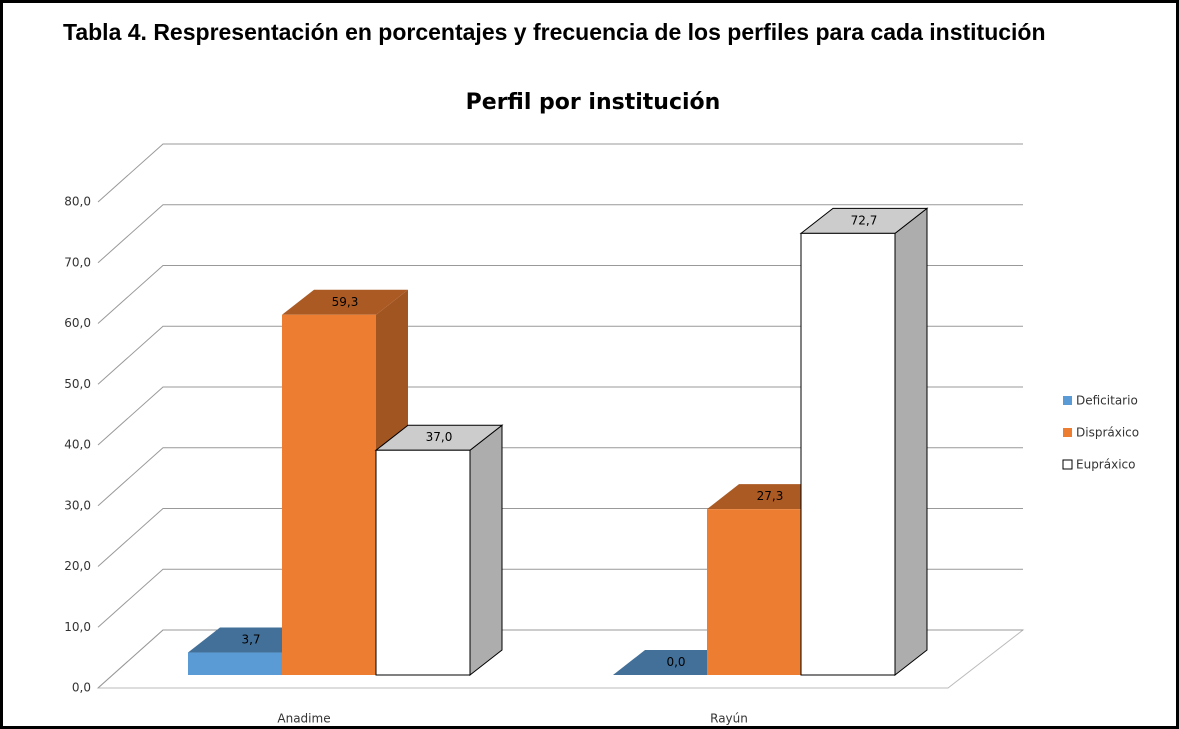 This screenshot has width=1179, height=729. Describe the element at coordinates (77, 384) in the screenshot. I see `y-tick-label: 50,0` at that location.